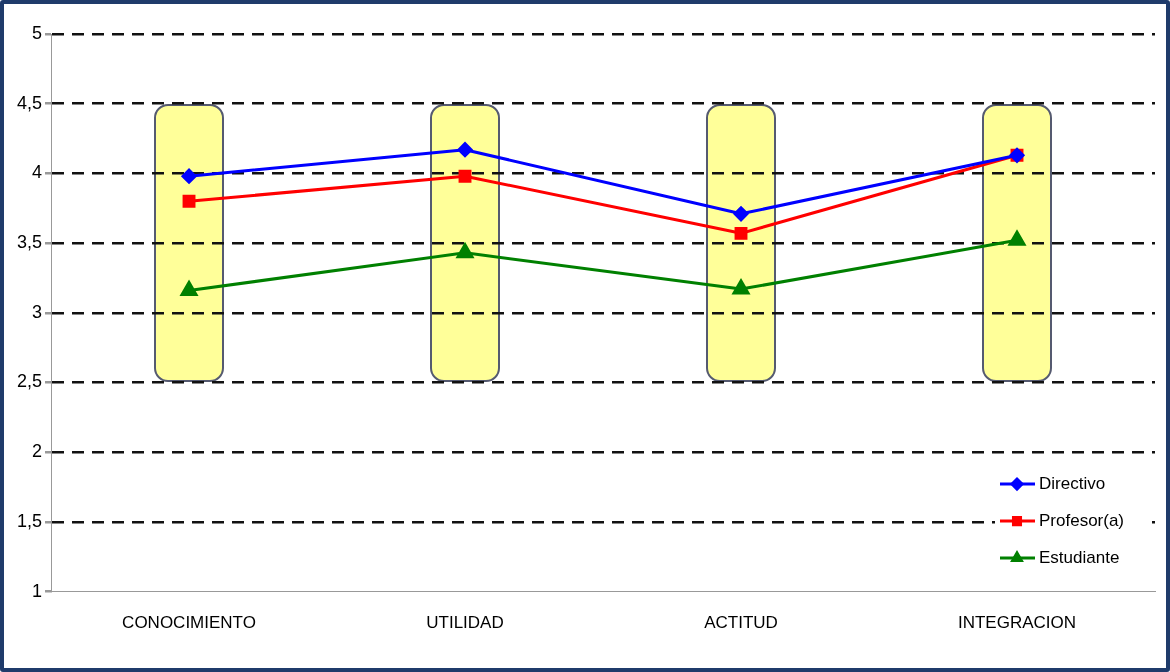 This screenshot has width=1170, height=672. What do you see at coordinates (37, 590) in the screenshot?
I see `y-tick-label: 1` at bounding box center [37, 590].